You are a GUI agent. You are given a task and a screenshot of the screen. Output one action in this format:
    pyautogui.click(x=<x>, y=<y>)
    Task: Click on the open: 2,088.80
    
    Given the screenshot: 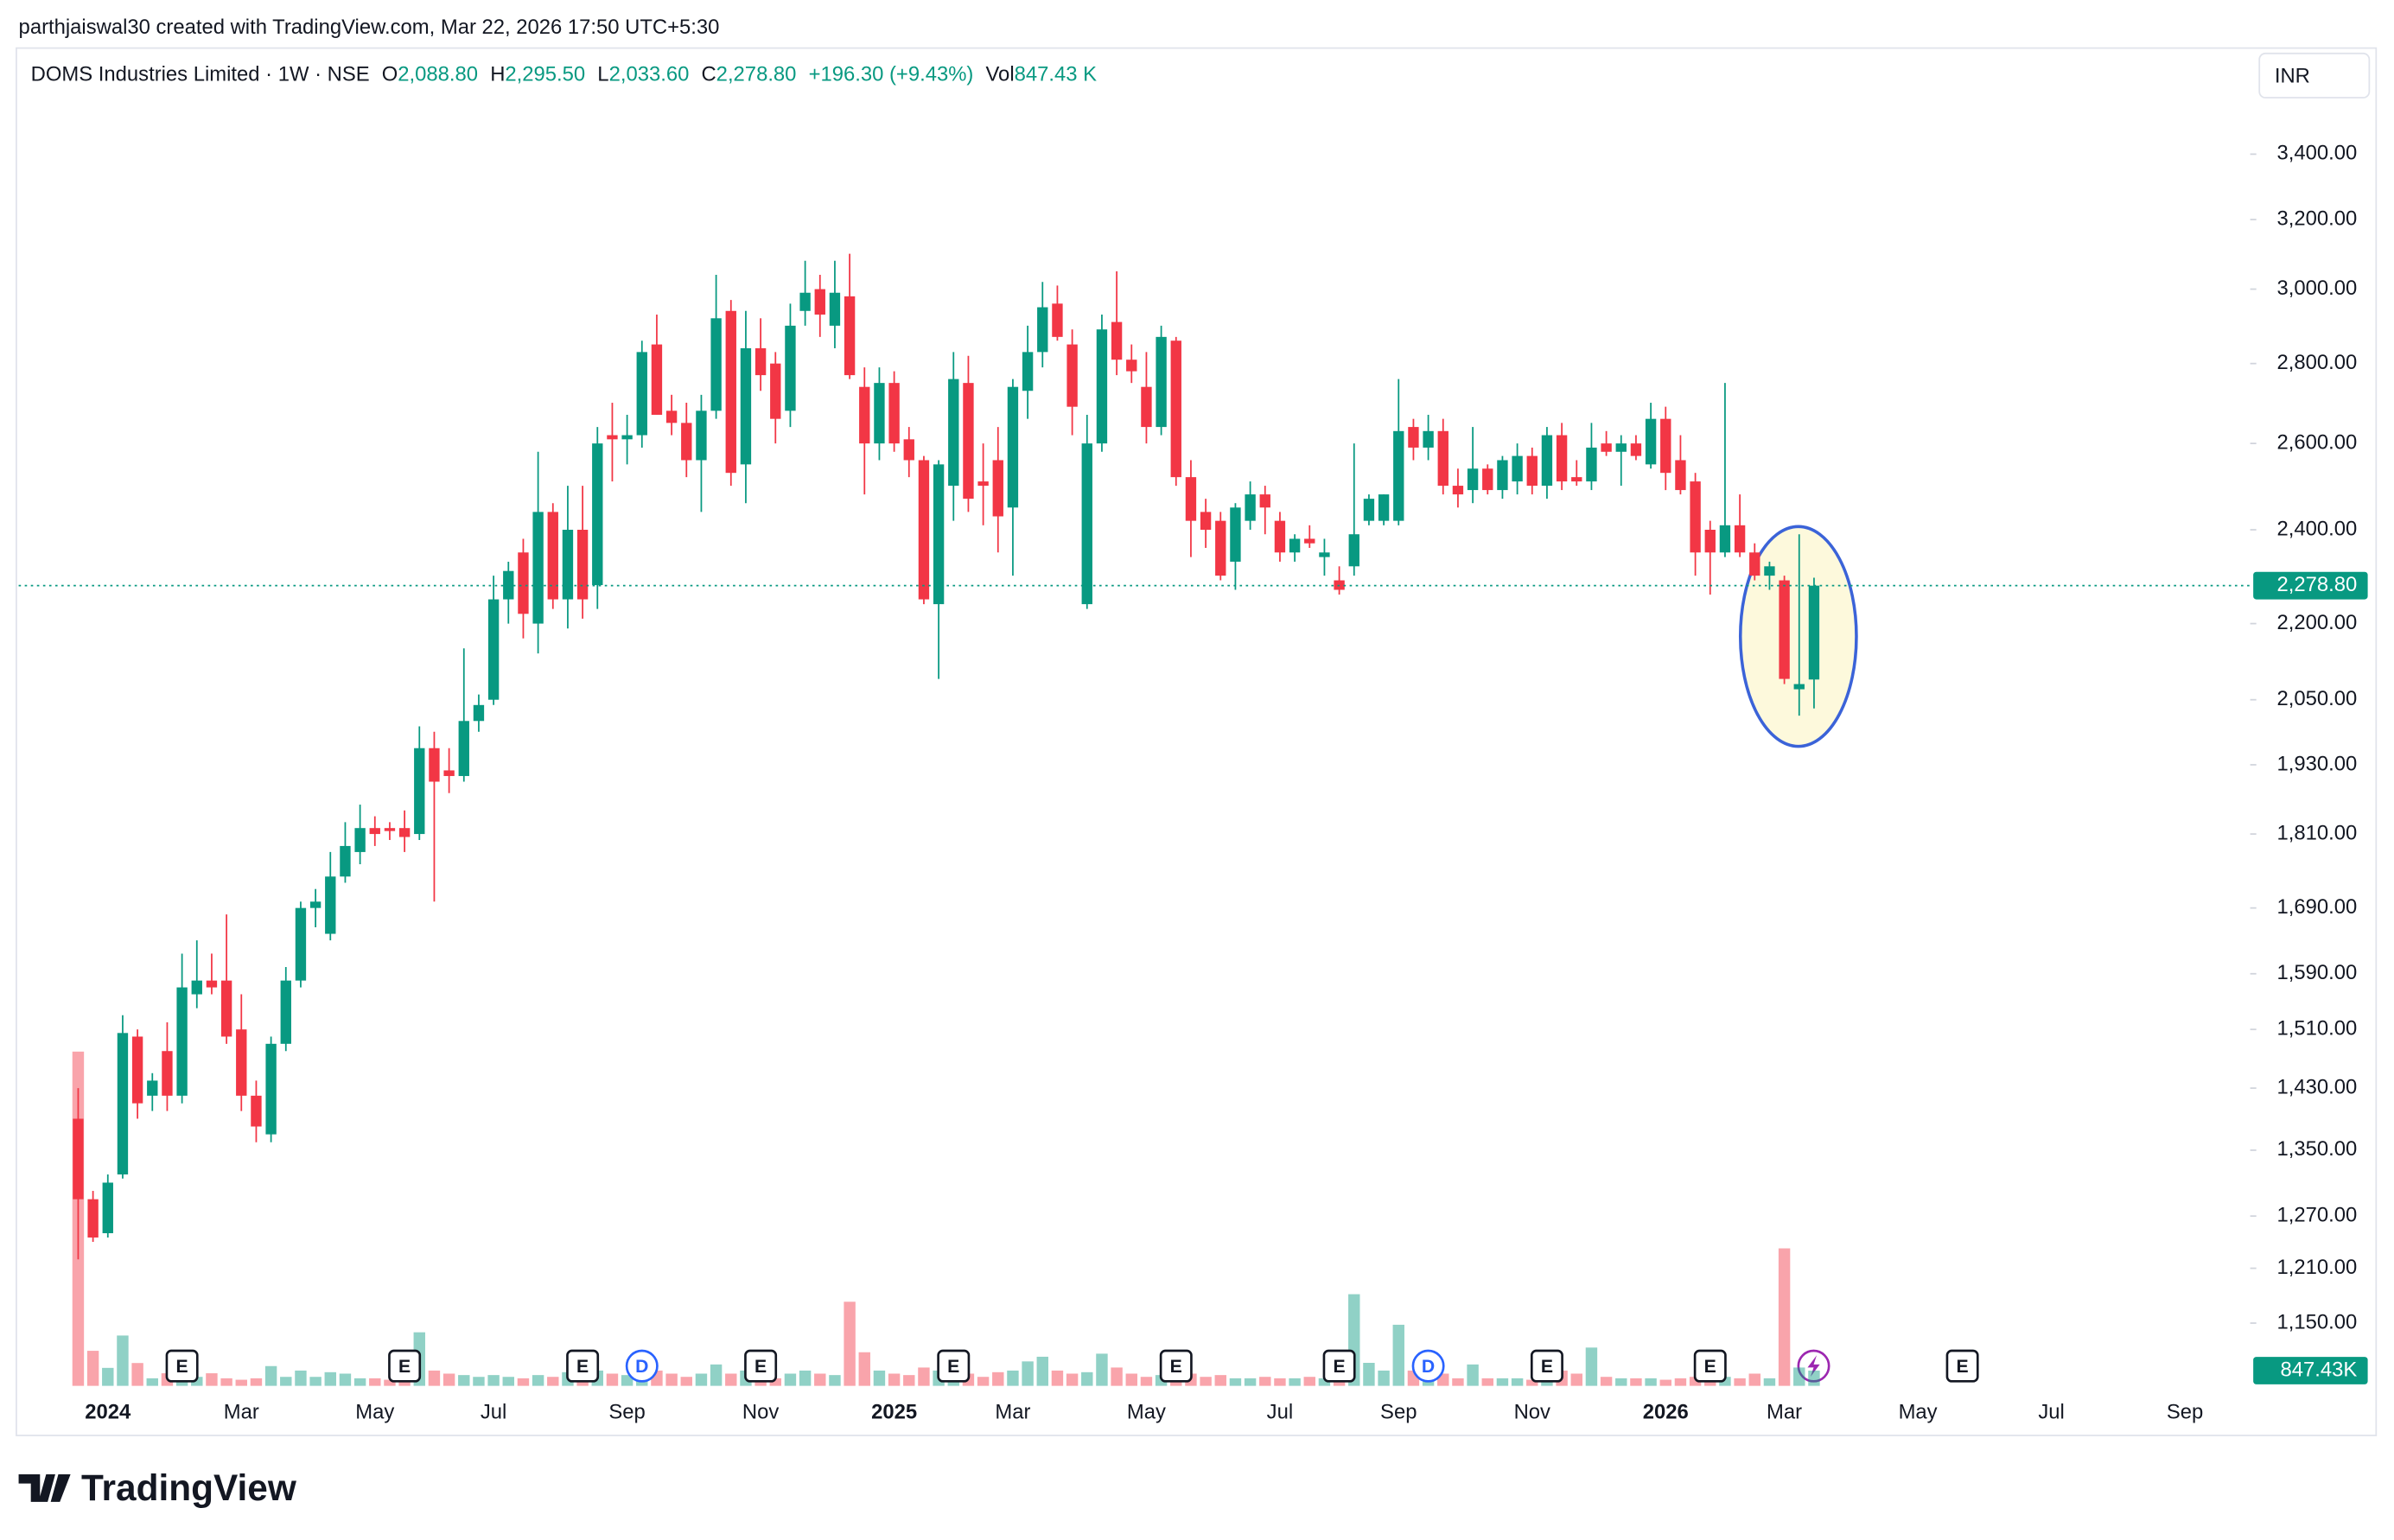 What is the action you would take?
    pyautogui.click(x=438, y=74)
    